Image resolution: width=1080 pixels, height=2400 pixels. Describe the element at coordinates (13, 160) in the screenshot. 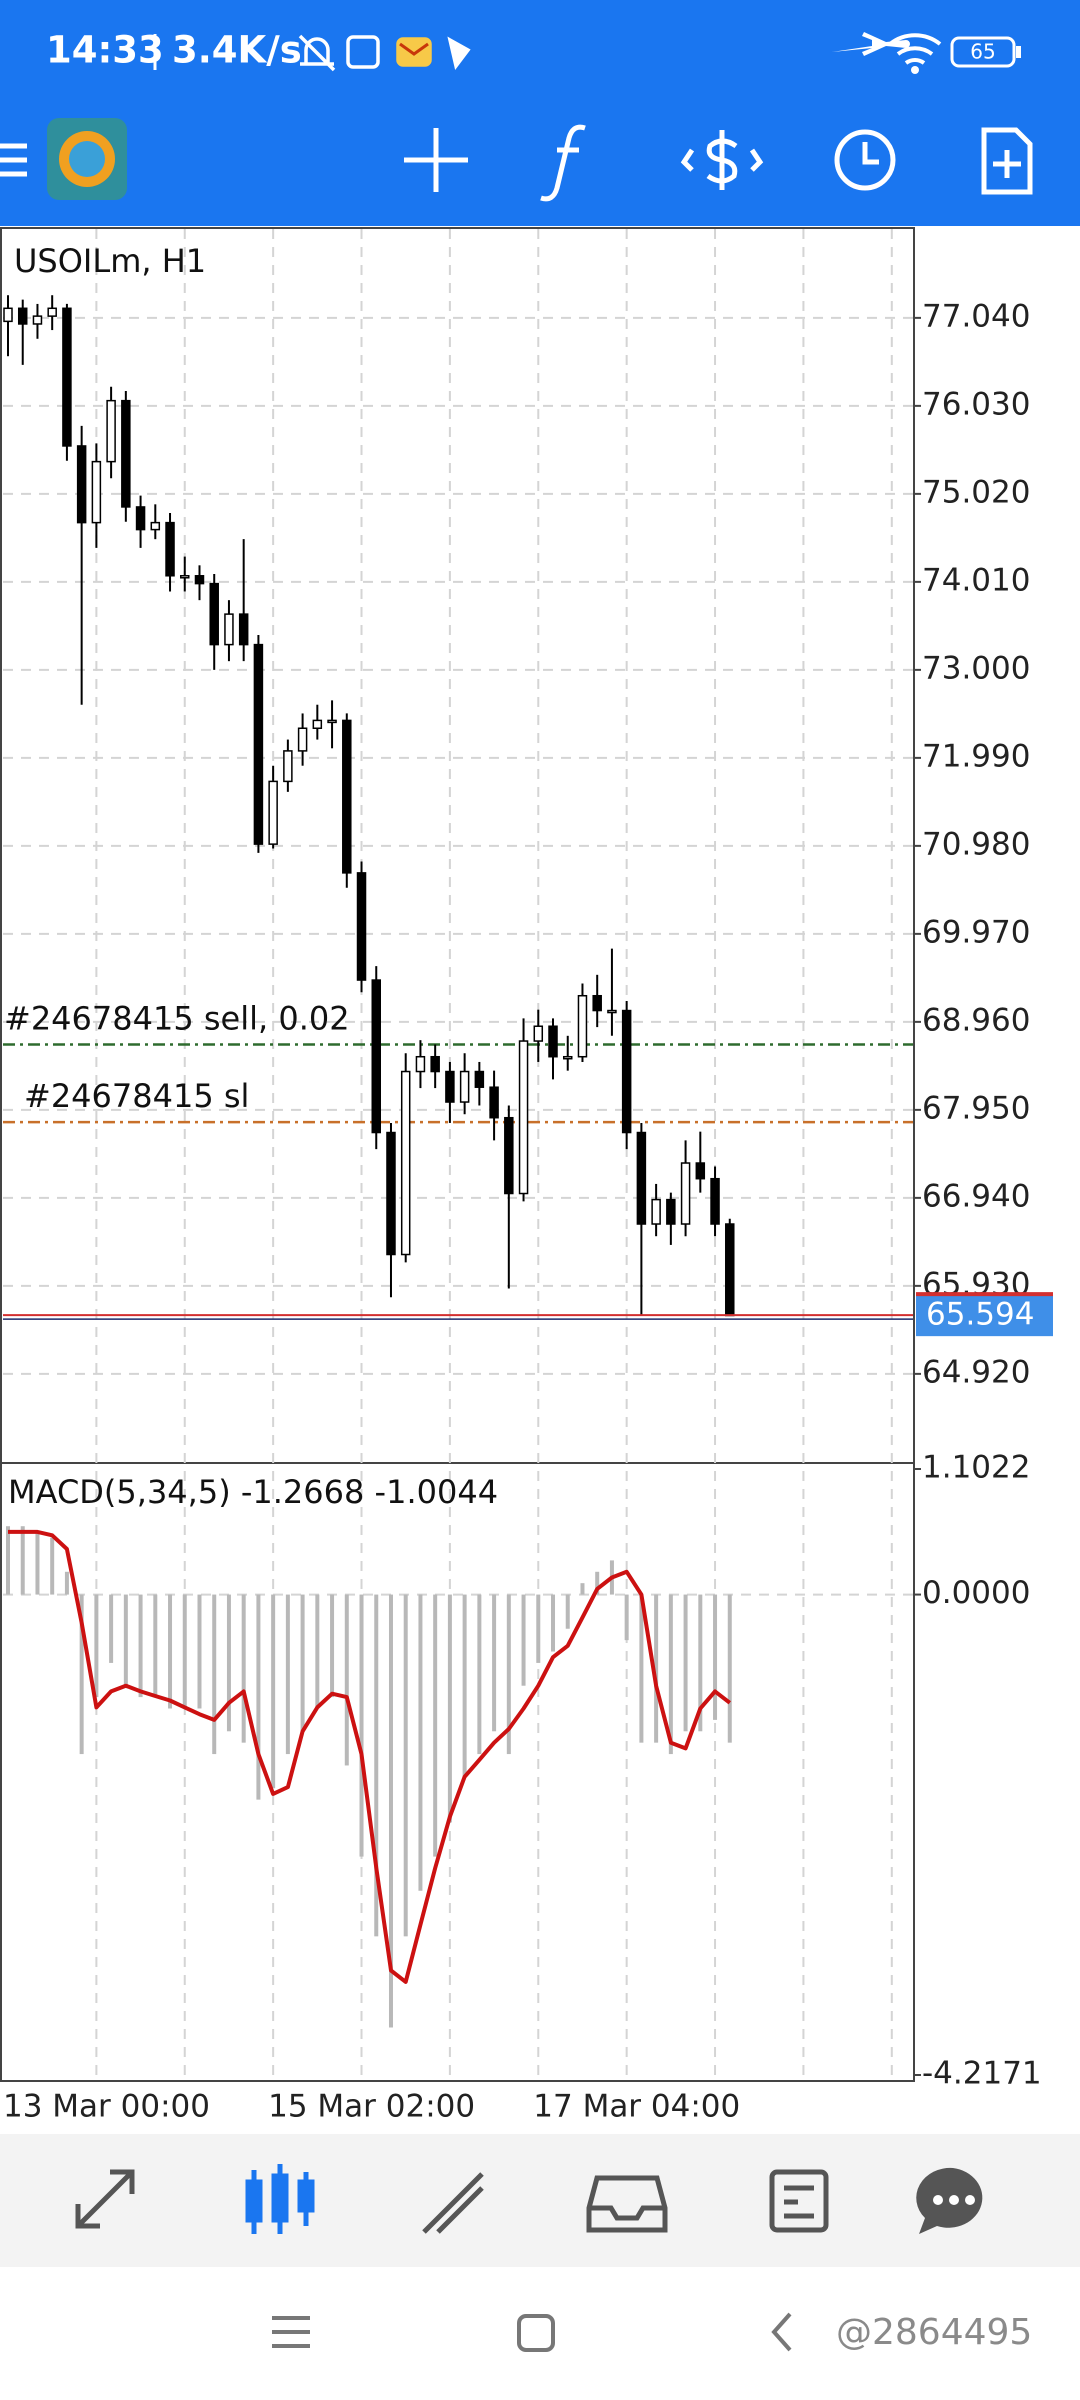

I see `menu-icon` at that location.